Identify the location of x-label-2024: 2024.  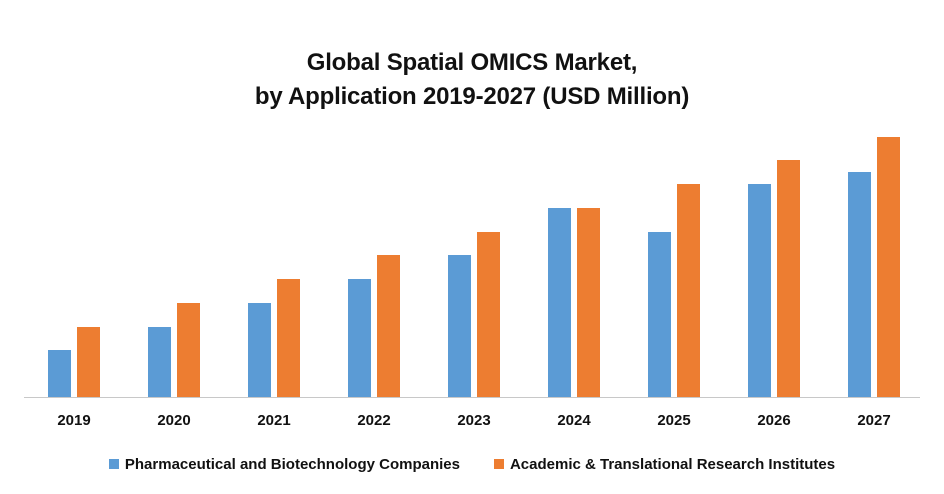
(574, 420).